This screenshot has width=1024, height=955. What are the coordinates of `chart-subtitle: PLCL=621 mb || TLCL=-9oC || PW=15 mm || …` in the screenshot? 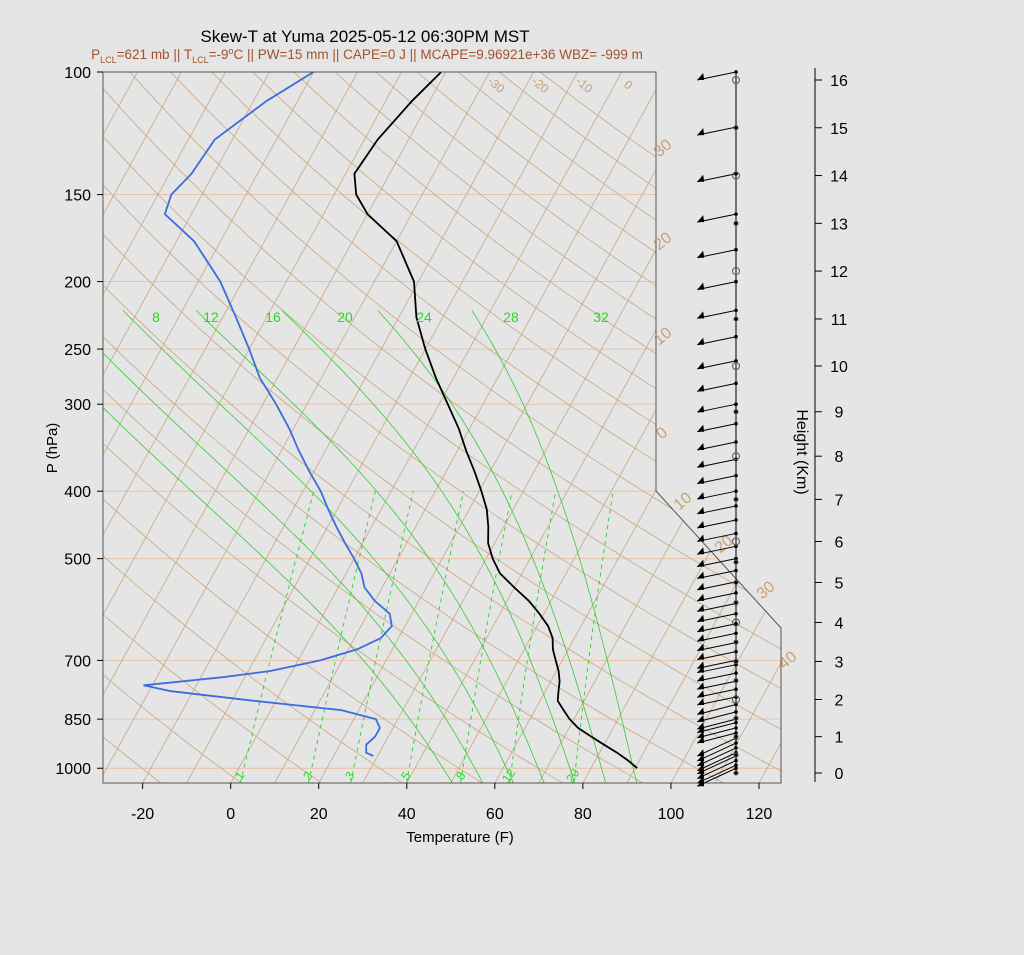 It's located at (367, 55).